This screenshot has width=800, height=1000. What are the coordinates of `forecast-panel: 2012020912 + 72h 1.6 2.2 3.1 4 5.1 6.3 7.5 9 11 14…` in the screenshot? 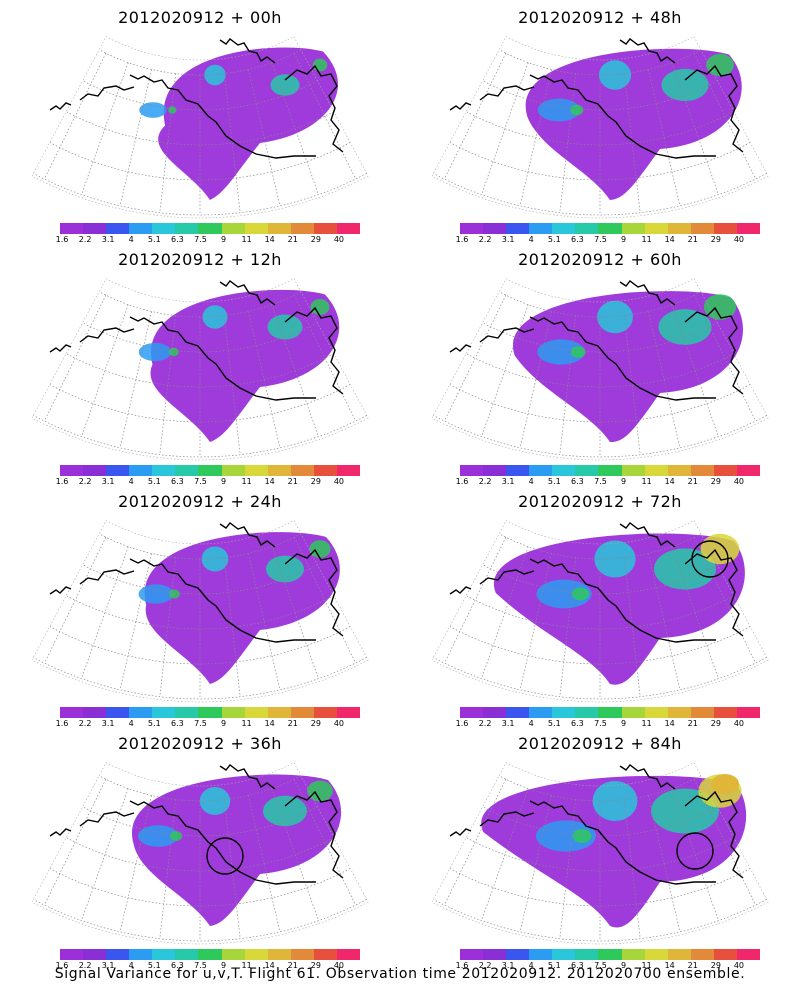 It's located at (600, 606).